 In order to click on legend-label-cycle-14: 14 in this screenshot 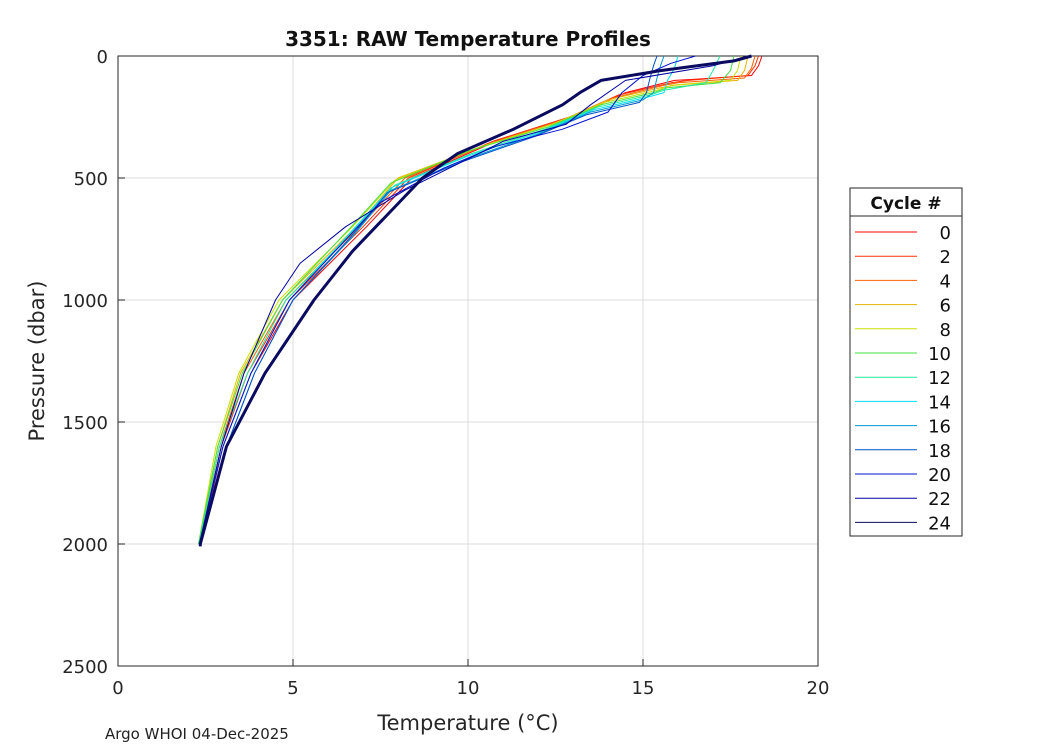, I will do `click(939, 402)`.